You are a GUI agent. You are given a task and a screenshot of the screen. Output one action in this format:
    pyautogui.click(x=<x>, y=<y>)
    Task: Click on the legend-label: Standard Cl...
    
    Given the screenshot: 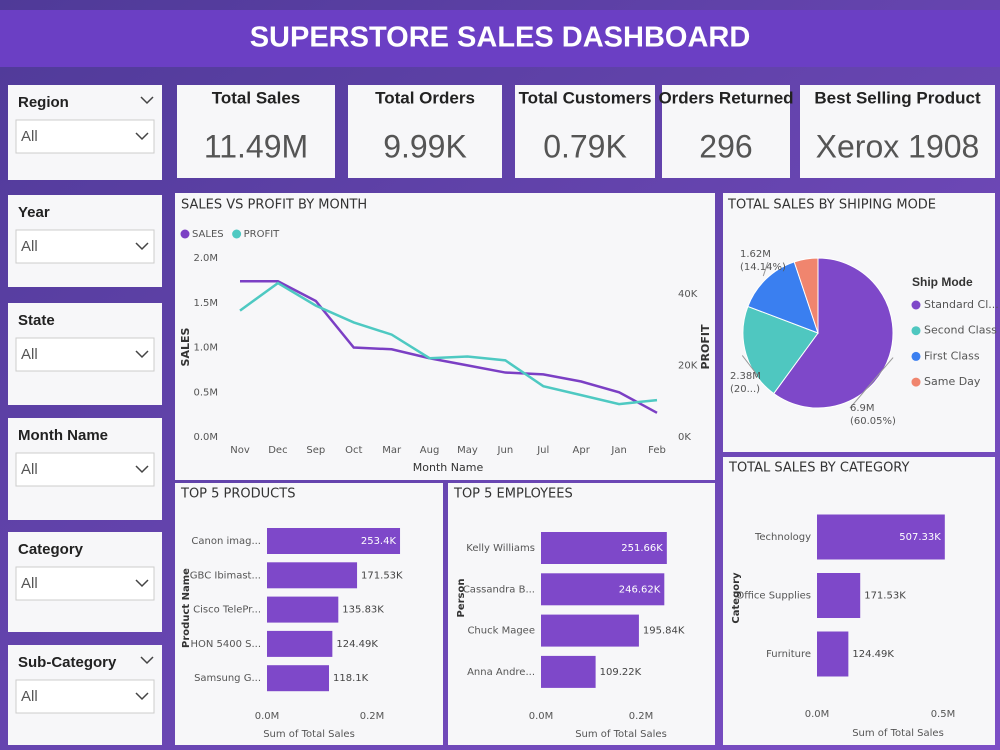 What is the action you would take?
    pyautogui.click(x=961, y=304)
    